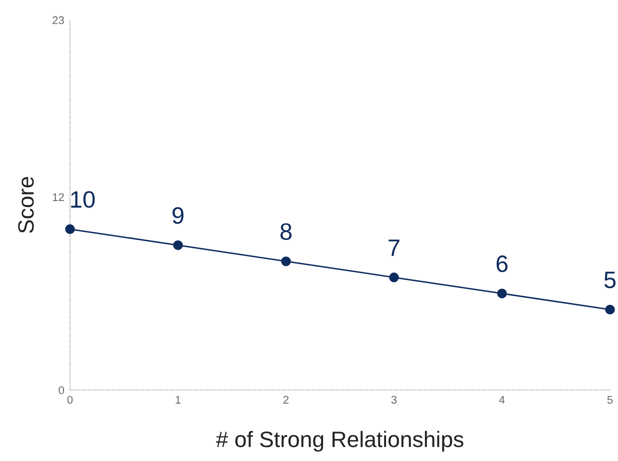 The height and width of the screenshot is (461, 618). I want to click on data-label: 9, so click(178, 215).